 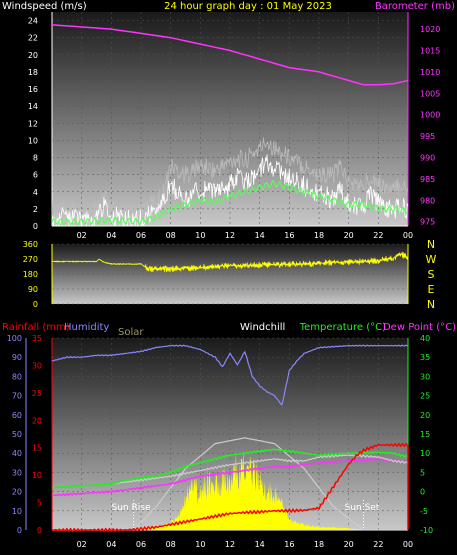 I want to click on x-tick-bottom: 14, so click(x=260, y=544).